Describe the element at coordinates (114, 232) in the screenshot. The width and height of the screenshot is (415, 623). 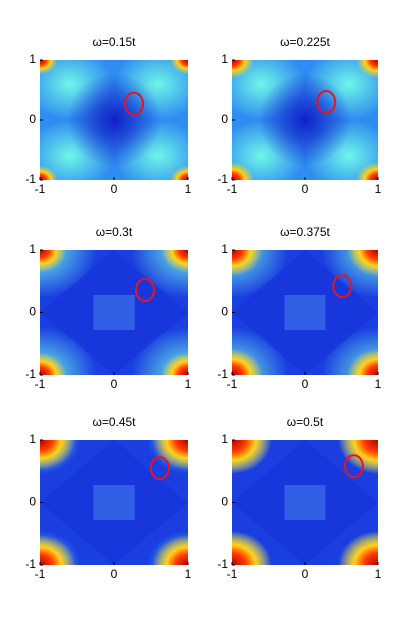
I see `panel-title: ω=0.3t` at that location.